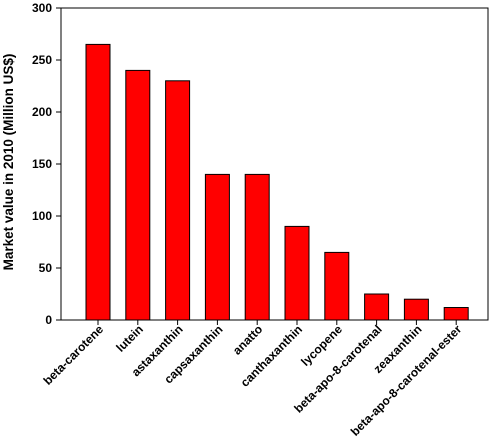 This screenshot has width=497, height=445. Describe the element at coordinates (247, 339) in the screenshot. I see `x-tick-label: anatto` at that location.